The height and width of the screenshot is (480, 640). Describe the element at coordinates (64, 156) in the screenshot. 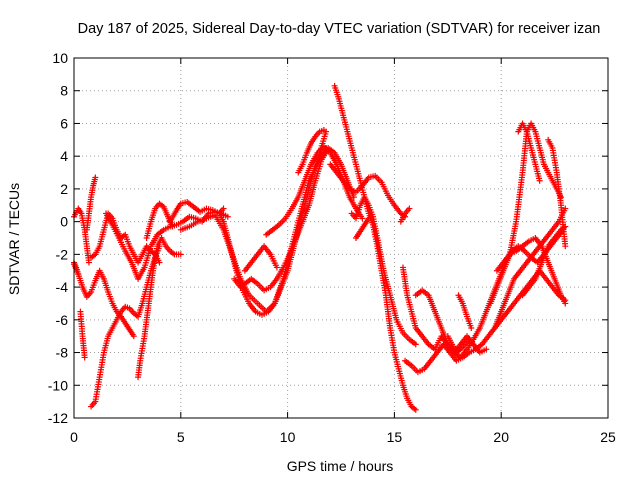

I see `y-tick-label: 4` at that location.